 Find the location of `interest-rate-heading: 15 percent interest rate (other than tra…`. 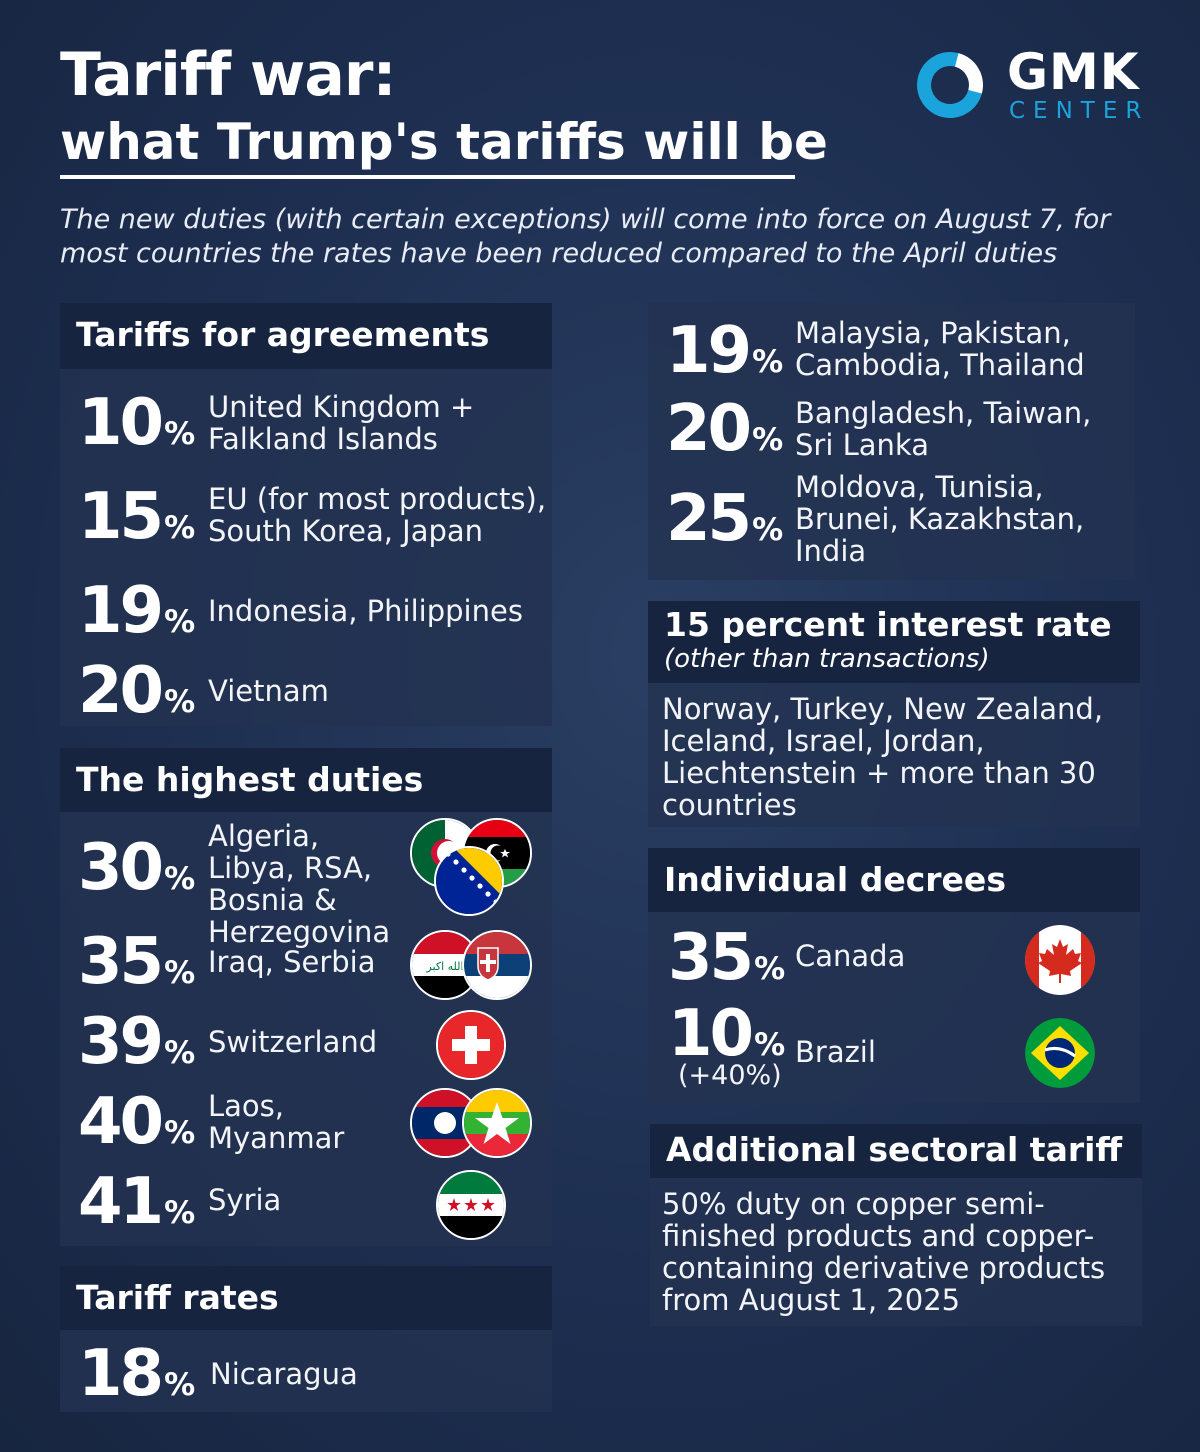

interest-rate-heading: 15 percent interest rate (other than tra… is located at coordinates (894, 642).